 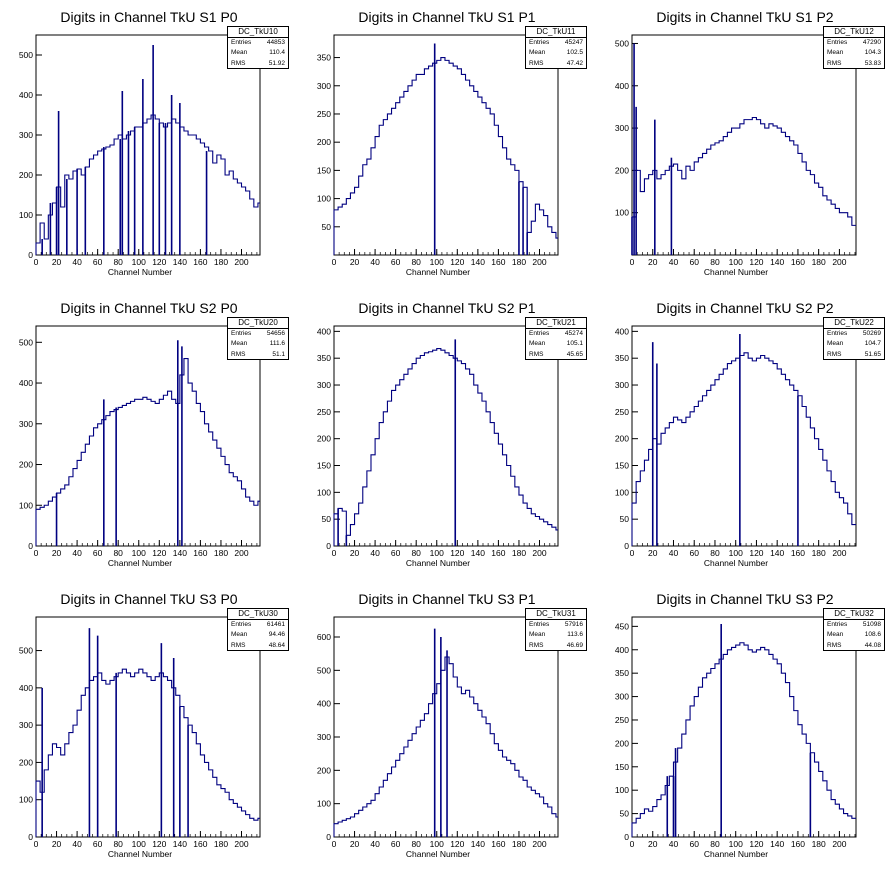 What do you see at coordinates (872, 63) in the screenshot?
I see `stats-value: 53.83` at bounding box center [872, 63].